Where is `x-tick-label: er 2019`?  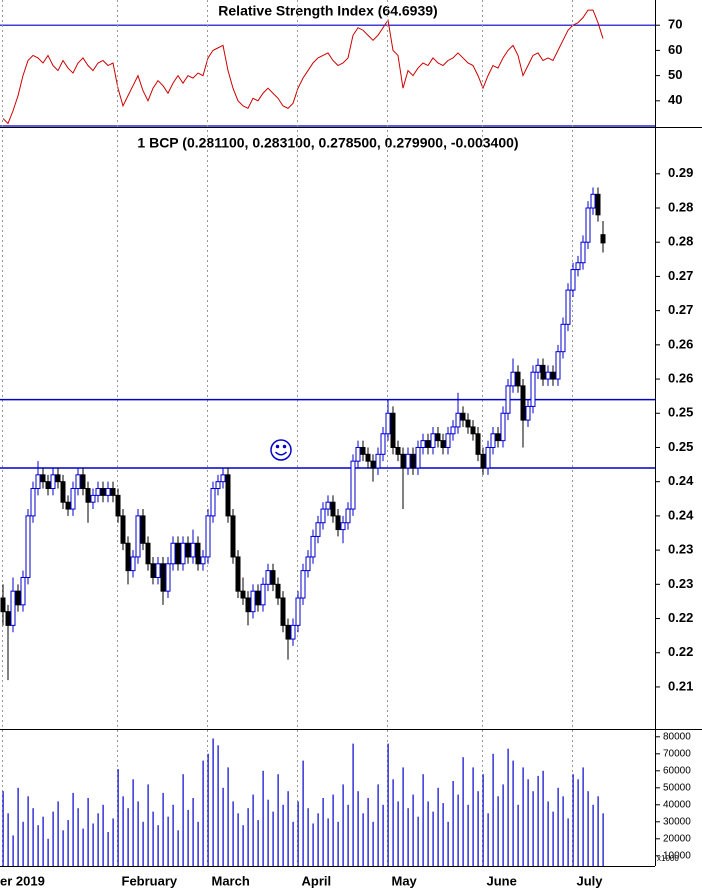
x-tick-label: er 2019 is located at coordinates (22, 880).